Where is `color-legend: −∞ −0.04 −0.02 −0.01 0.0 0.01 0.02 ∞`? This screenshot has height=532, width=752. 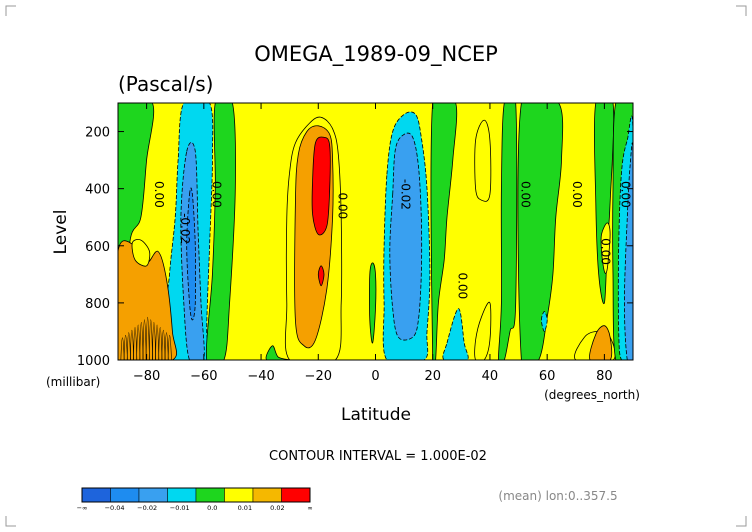 color-legend: −∞ −0.04 −0.02 −0.01 0.0 0.01 0.02 ∞ is located at coordinates (195, 499).